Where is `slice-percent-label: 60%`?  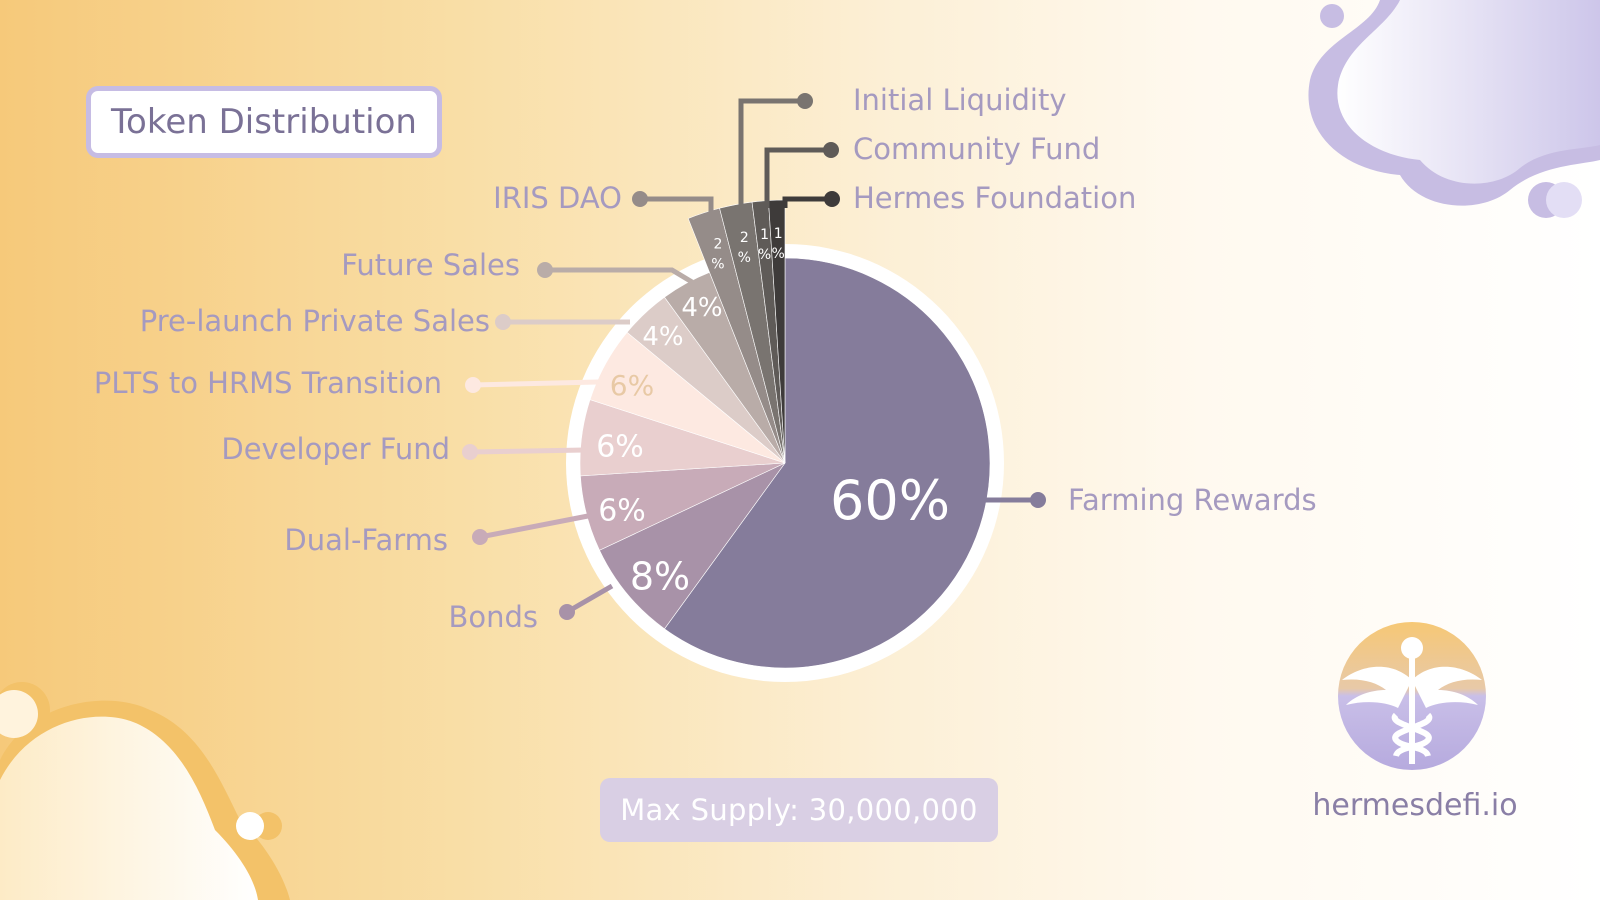 slice-percent-label: 60% is located at coordinates (890, 500).